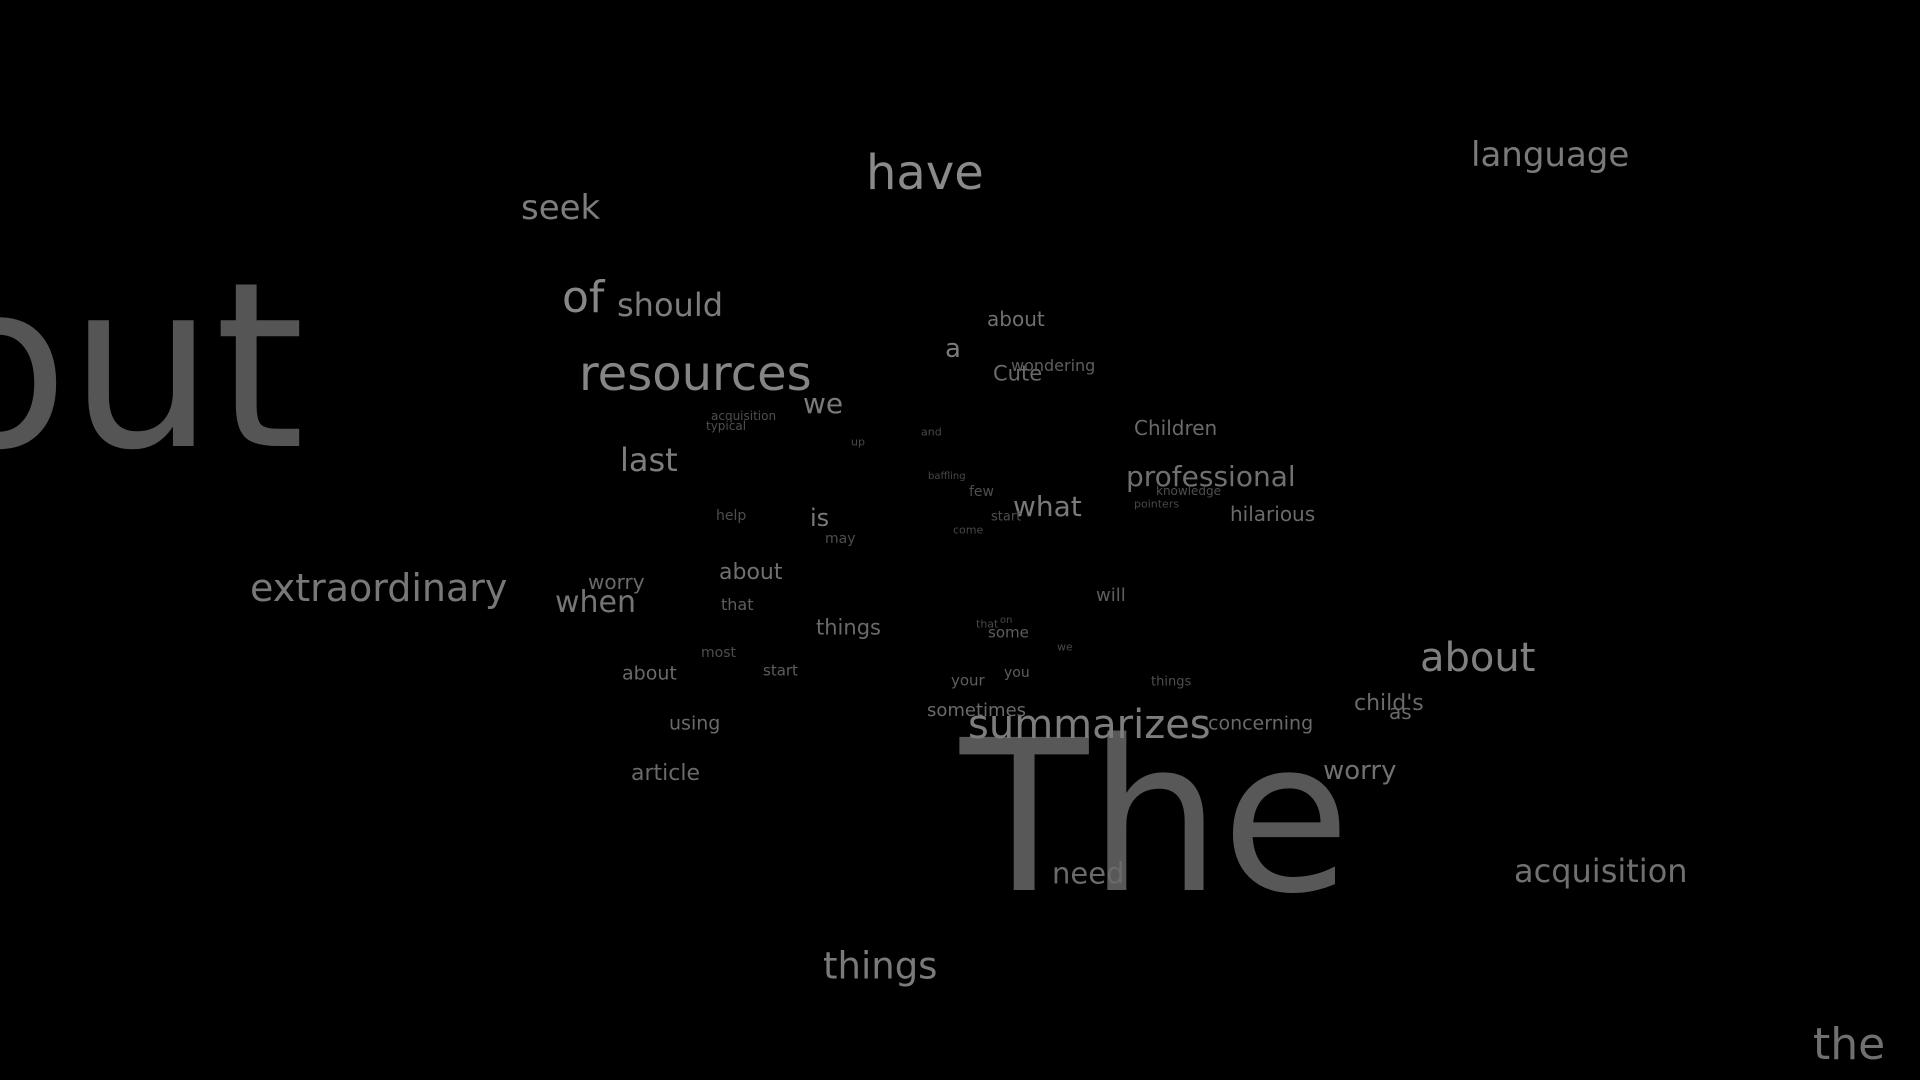 This screenshot has height=1080, width=1920. Describe the element at coordinates (1053, 365) in the screenshot. I see `word-wondering: wondering` at that location.